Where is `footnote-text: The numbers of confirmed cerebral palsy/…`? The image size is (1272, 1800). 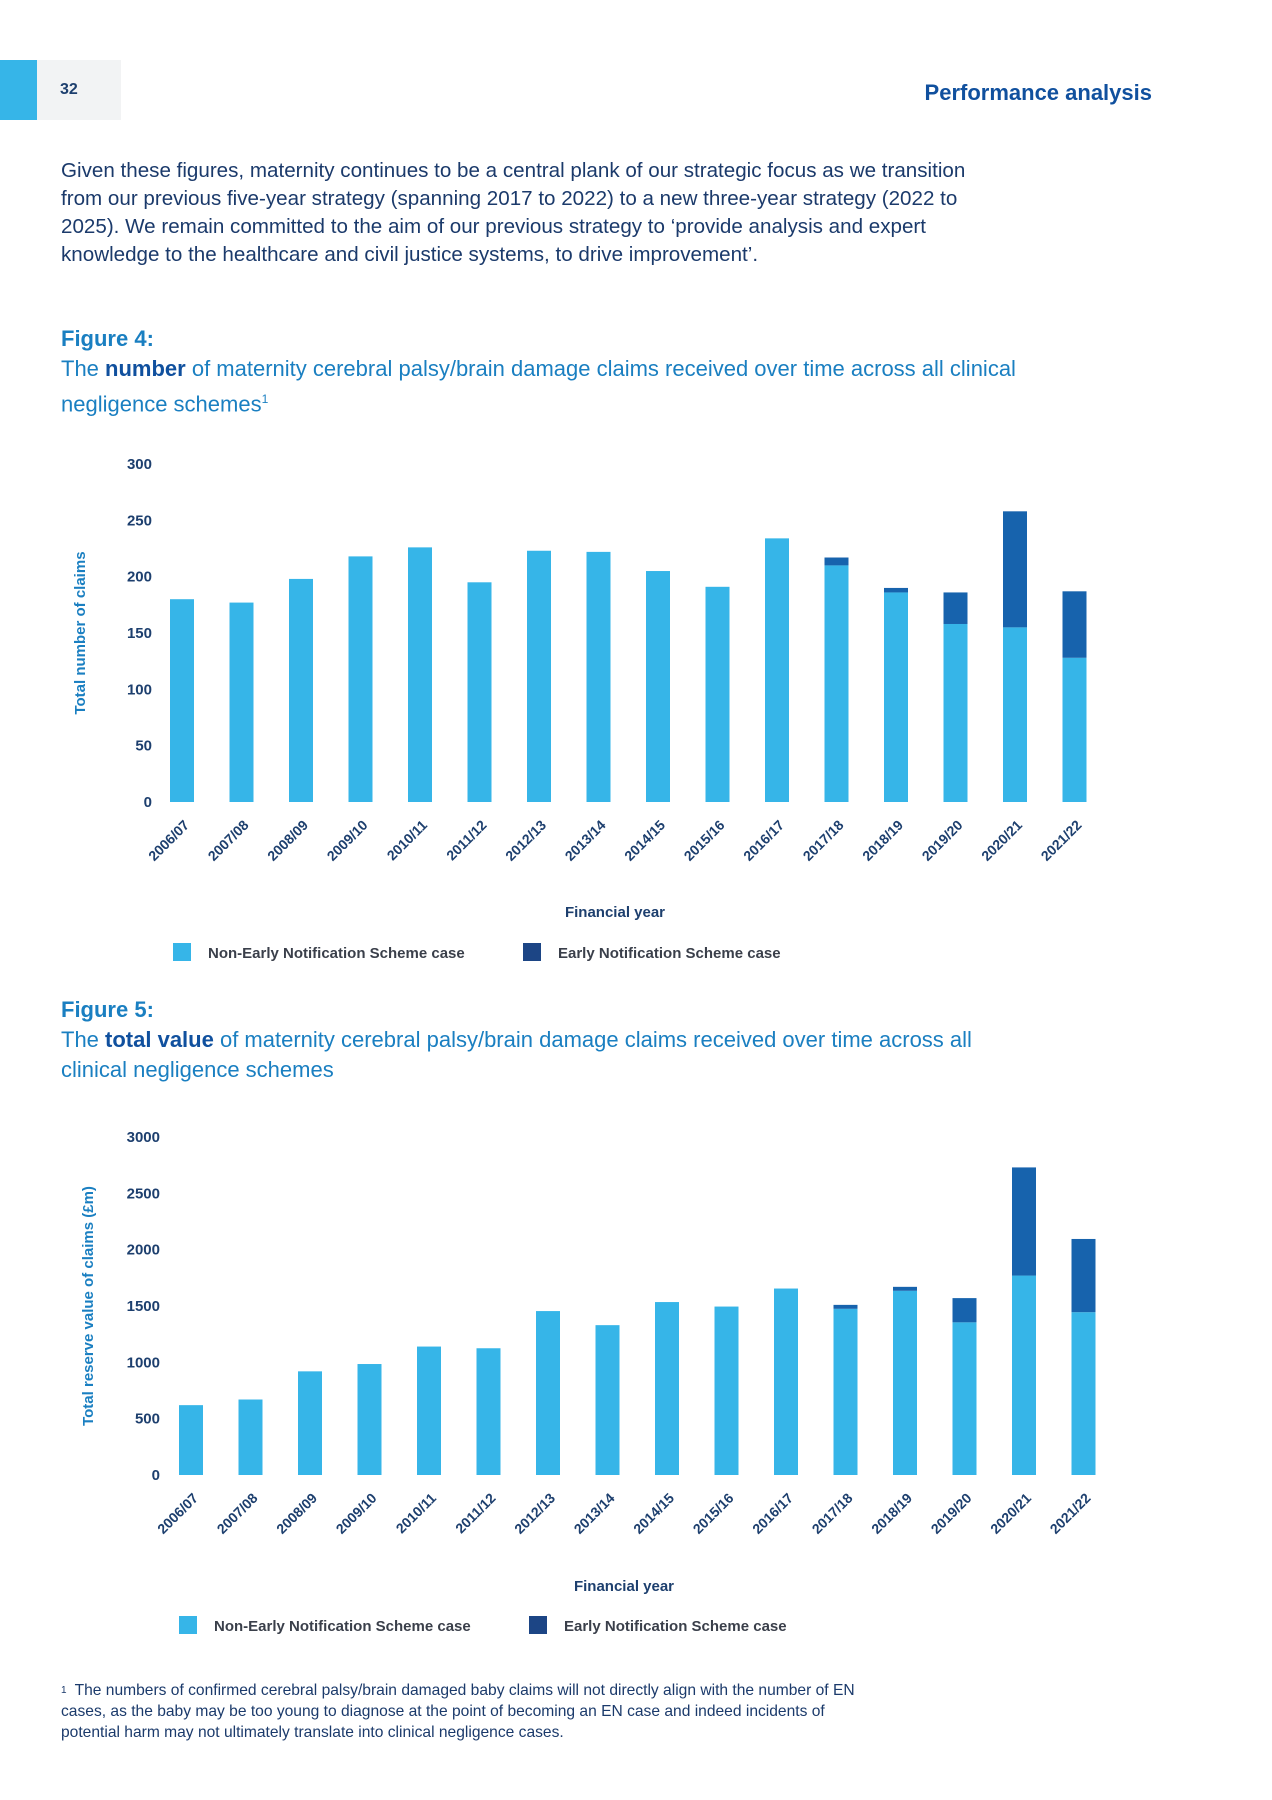
footnote-text: The numbers of confirmed cerebral palsy/… is located at coordinates (458, 1711).